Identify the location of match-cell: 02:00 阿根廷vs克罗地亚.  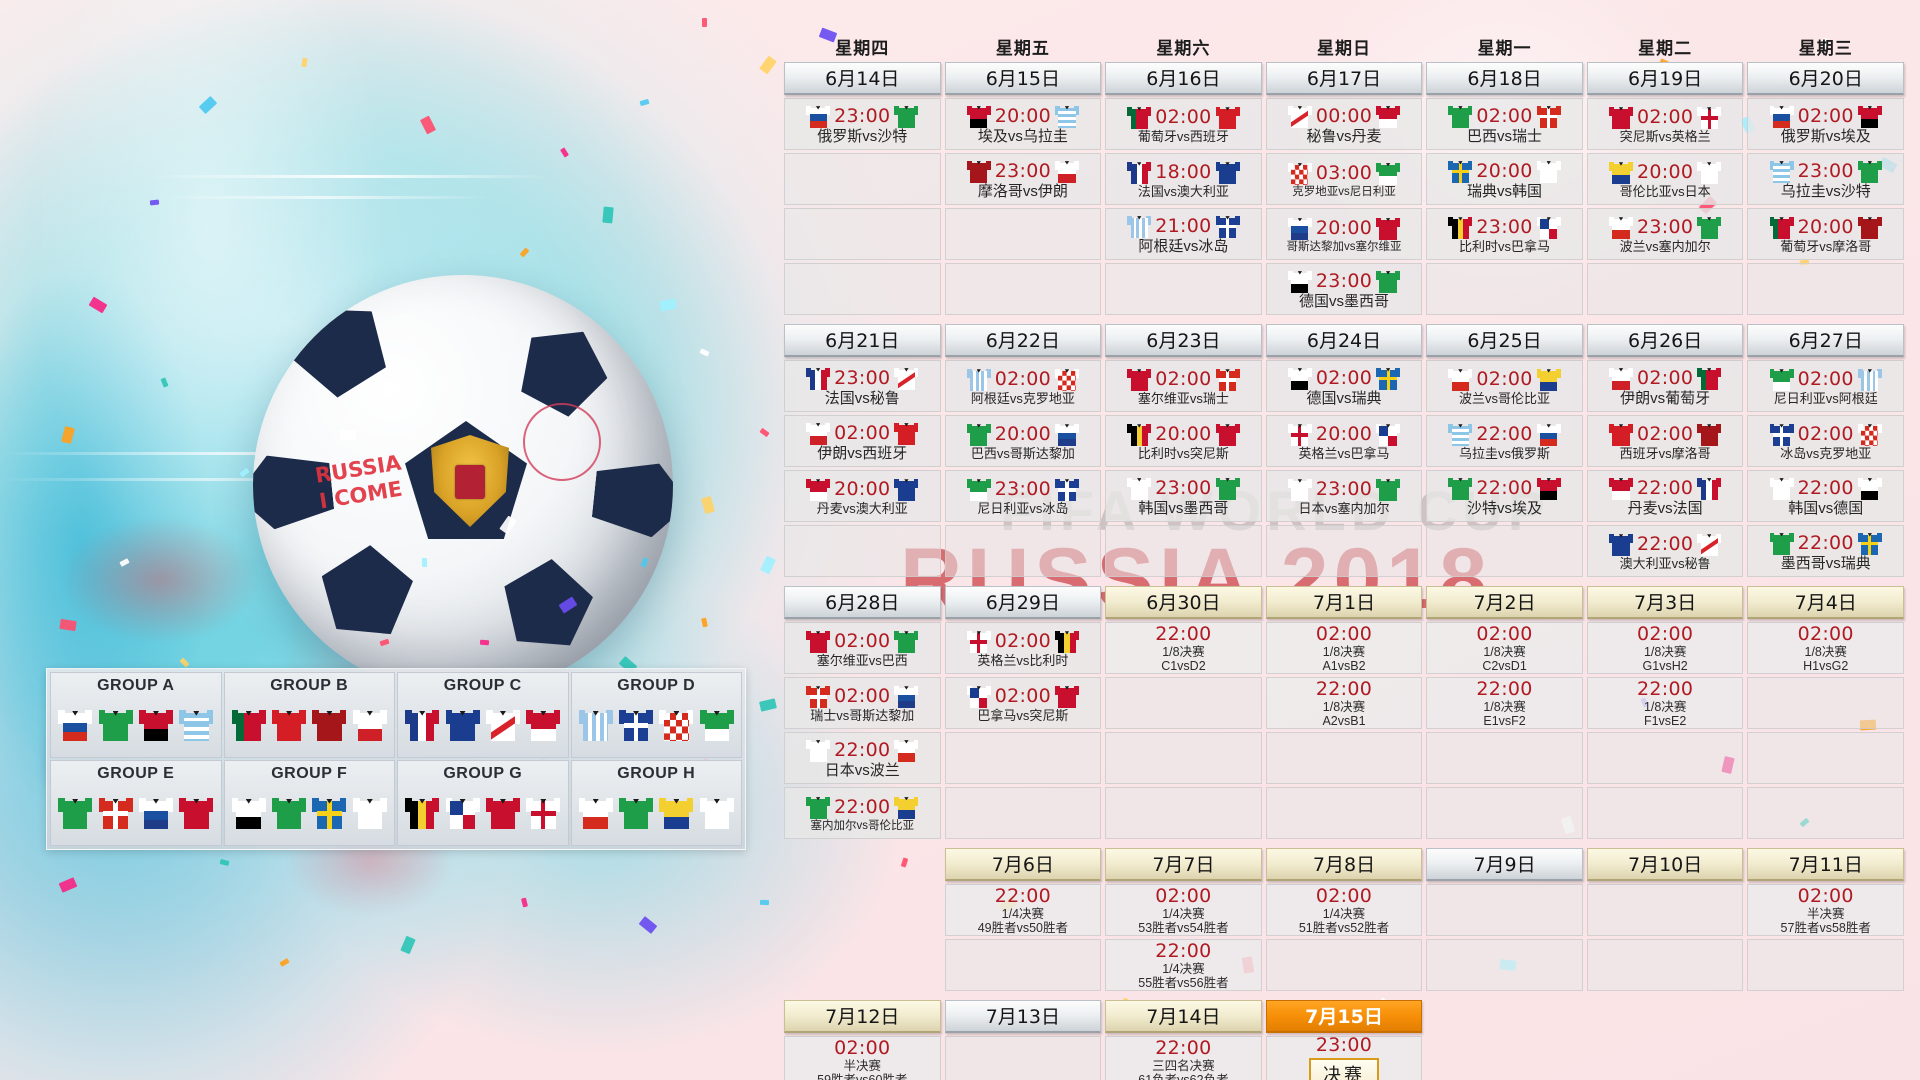
(1023, 386).